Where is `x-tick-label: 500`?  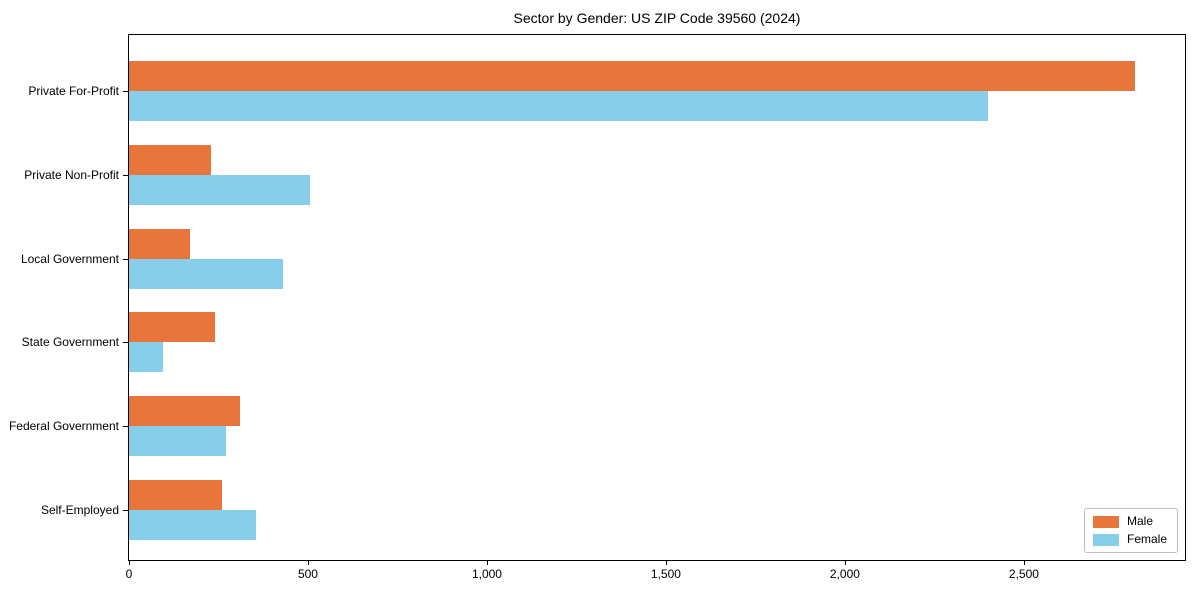
x-tick-label: 500 is located at coordinates (307, 574).